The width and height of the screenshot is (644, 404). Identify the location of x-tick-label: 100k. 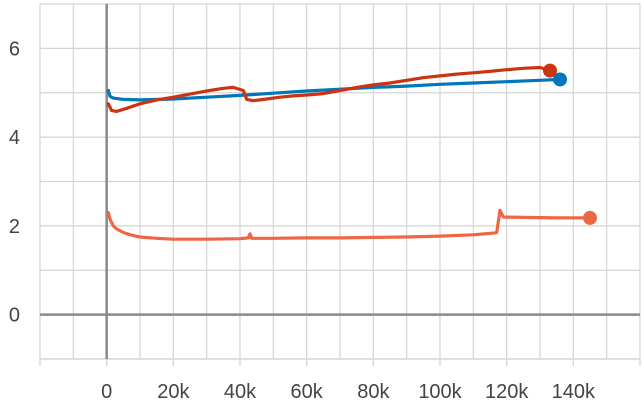
(440, 392).